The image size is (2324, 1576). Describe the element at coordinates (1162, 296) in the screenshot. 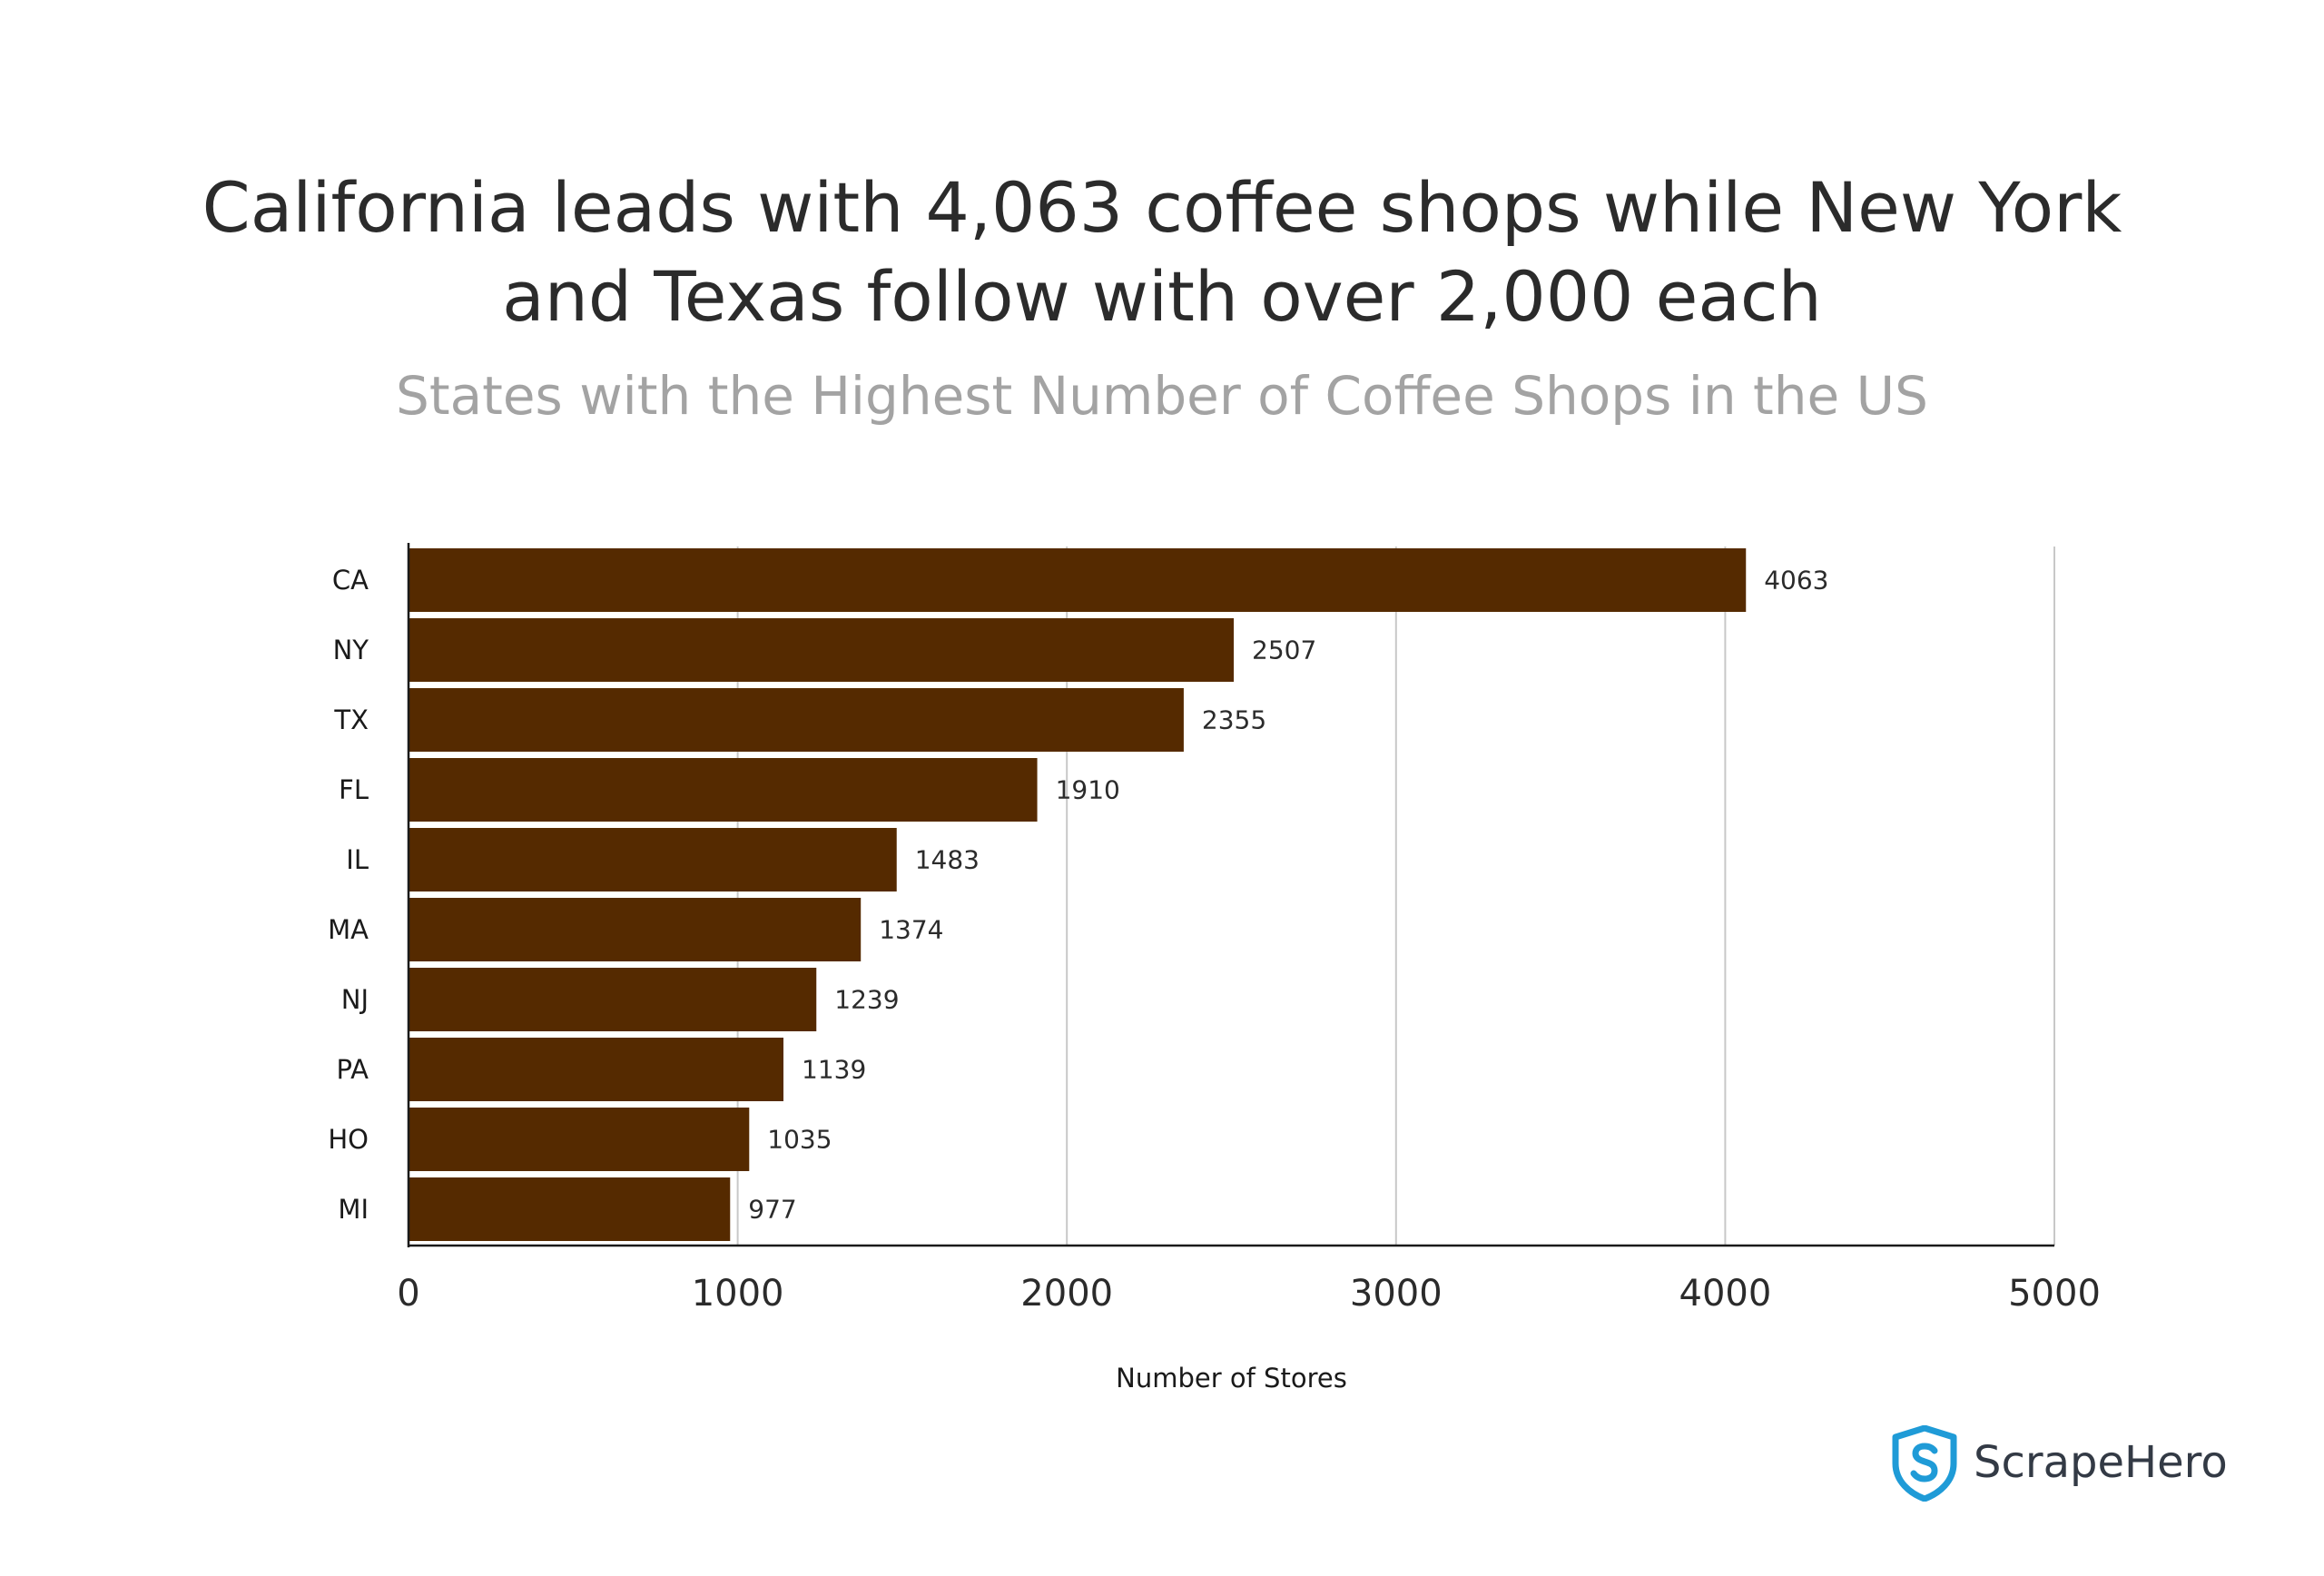

I see `chart-title-line-2: and Texas follow with over 2,000 each` at that location.